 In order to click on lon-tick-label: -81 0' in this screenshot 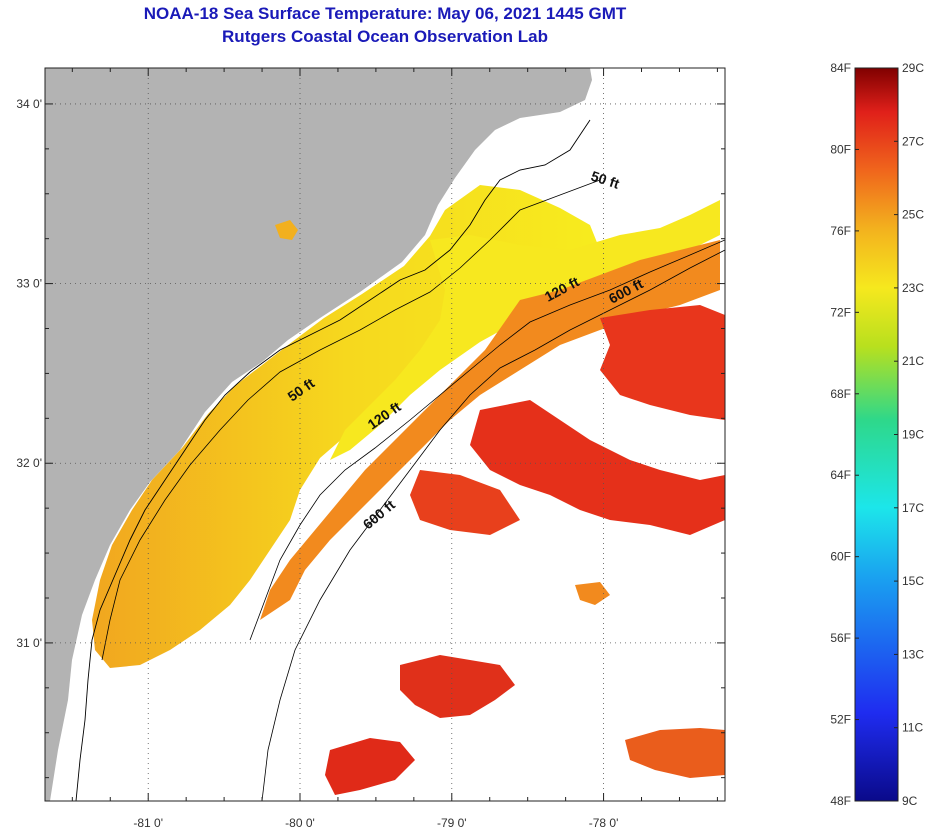, I will do `click(148, 823)`.